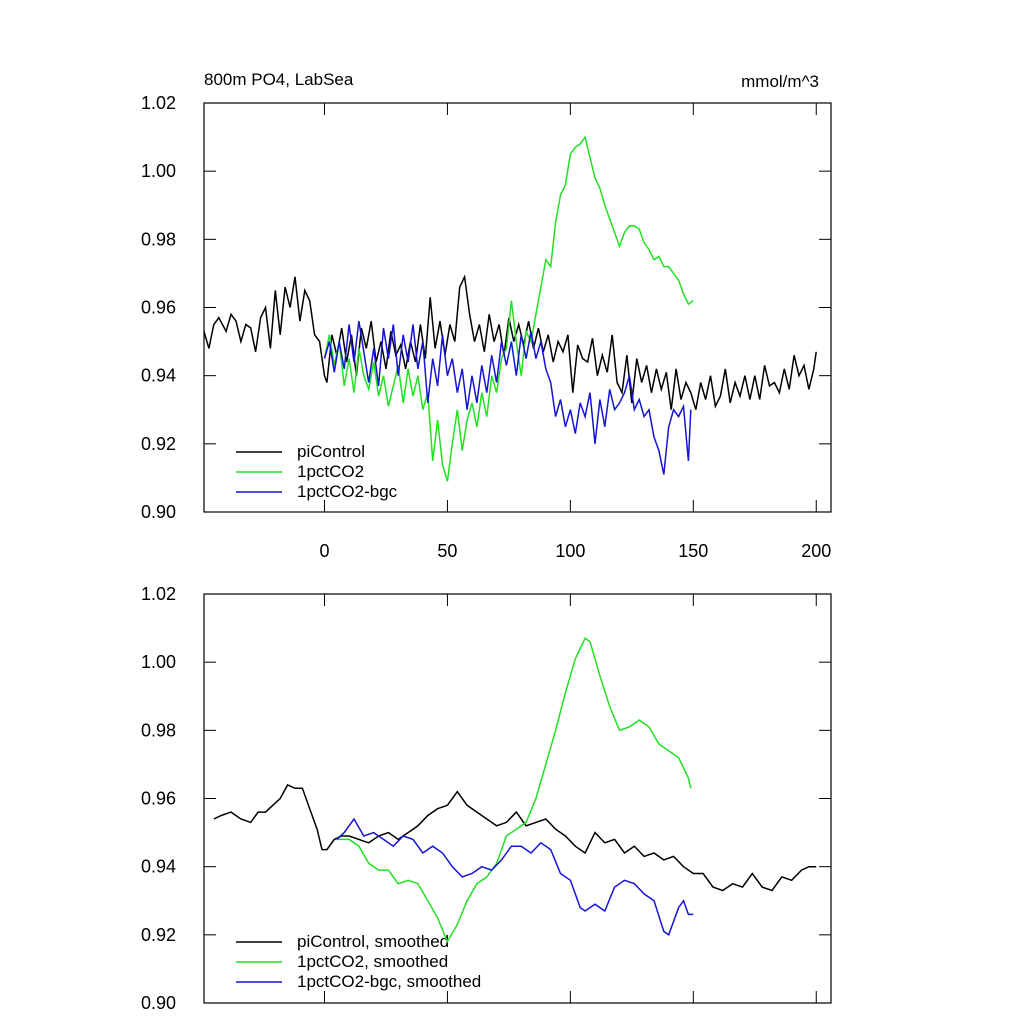 The height and width of the screenshot is (1024, 1024). What do you see at coordinates (447, 551) in the screenshot?
I see `x-tick-label: 50` at bounding box center [447, 551].